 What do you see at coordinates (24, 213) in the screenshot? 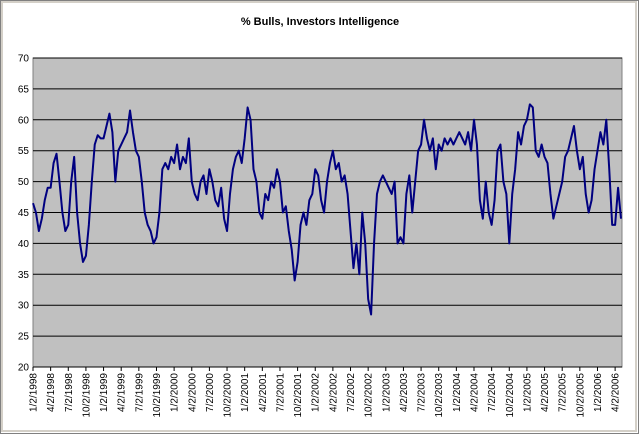
I see `y-tick-label: 45` at bounding box center [24, 213].